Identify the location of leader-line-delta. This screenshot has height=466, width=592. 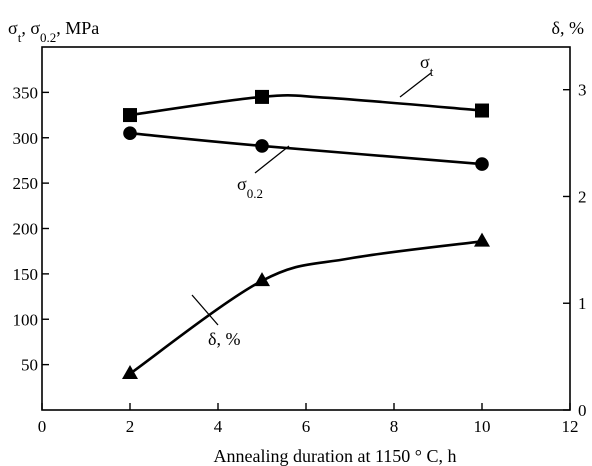
(205, 310).